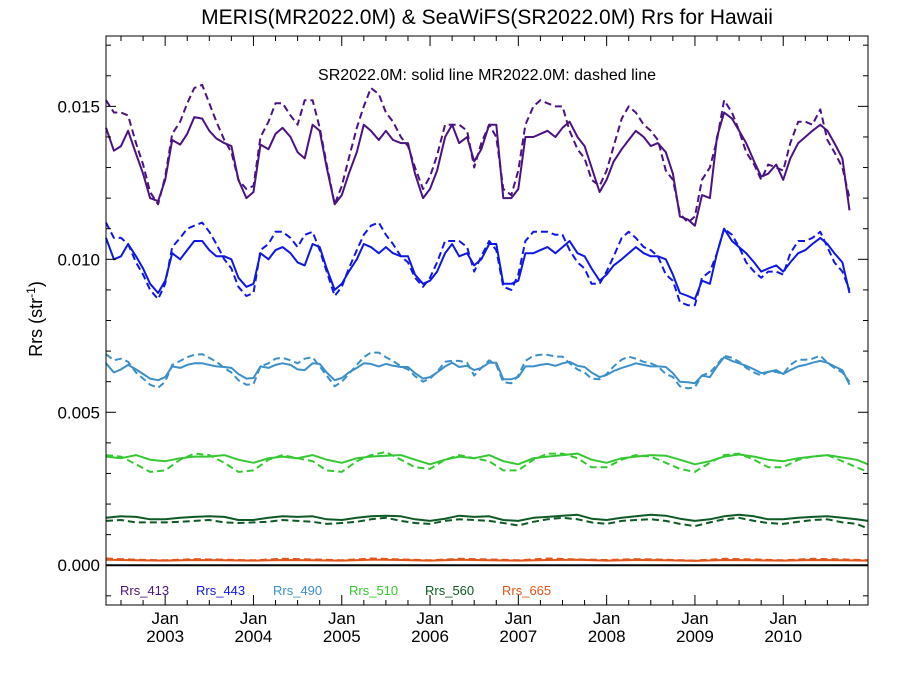  What do you see at coordinates (342, 636) in the screenshot?
I see `x-tick-year-label: 2005` at bounding box center [342, 636].